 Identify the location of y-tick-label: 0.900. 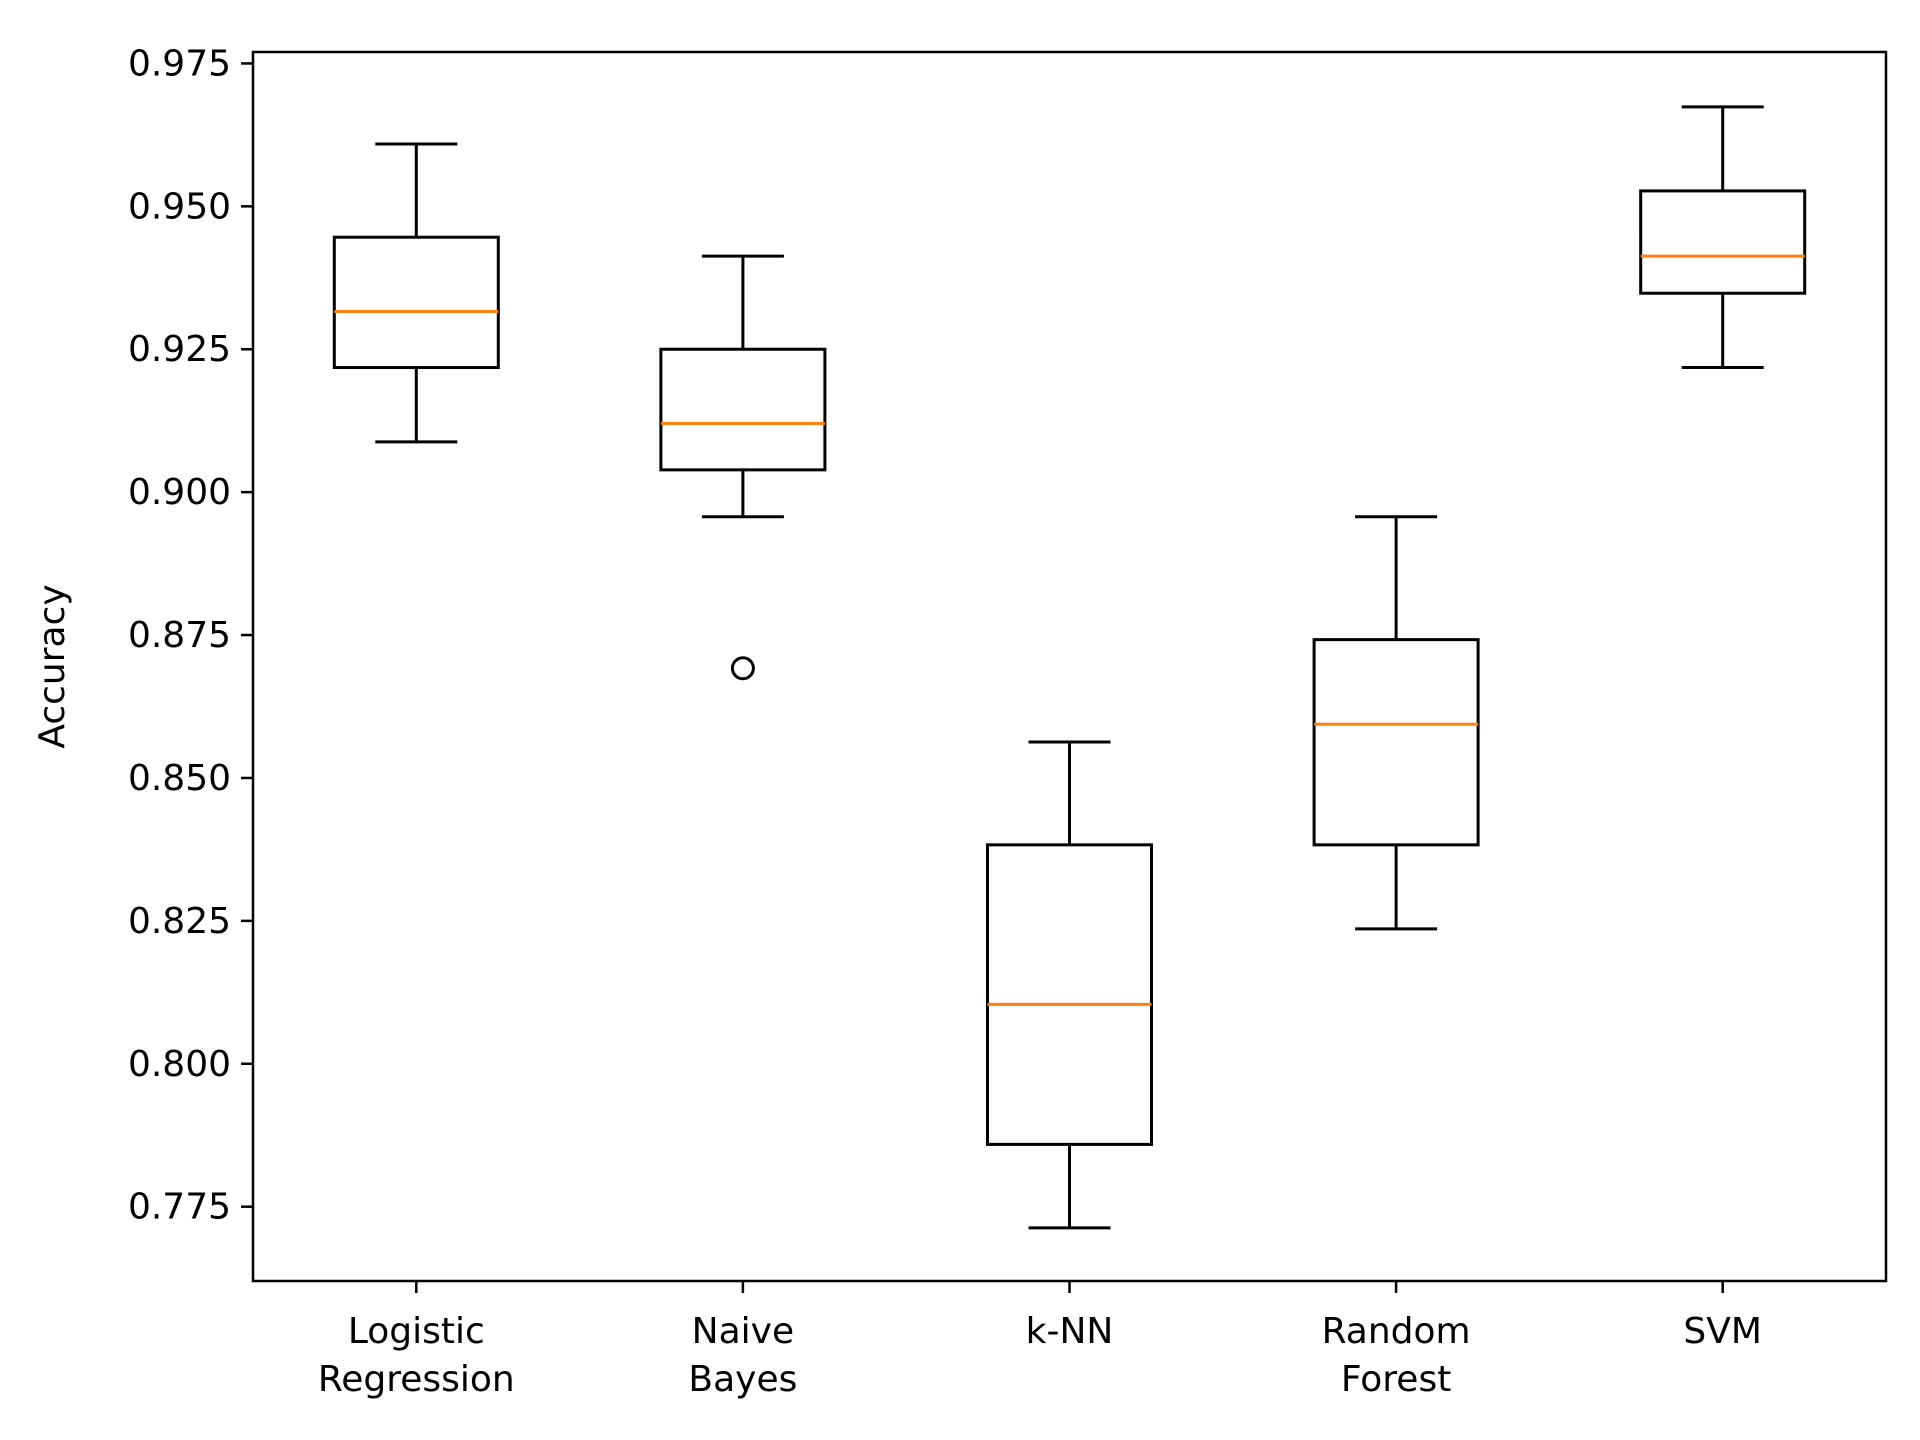
(179, 492).